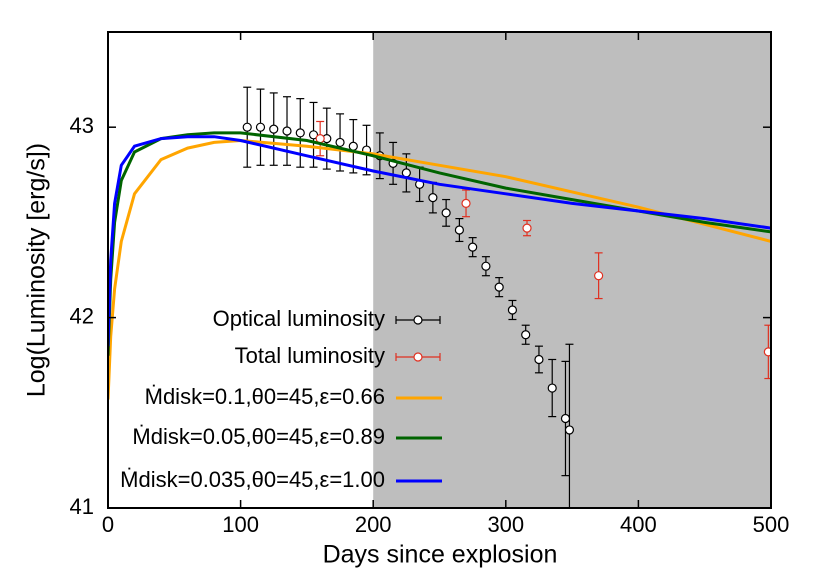 Image resolution: width=830 pixels, height=581 pixels. What do you see at coordinates (108, 524) in the screenshot?
I see `x-tick-label: 0` at bounding box center [108, 524].